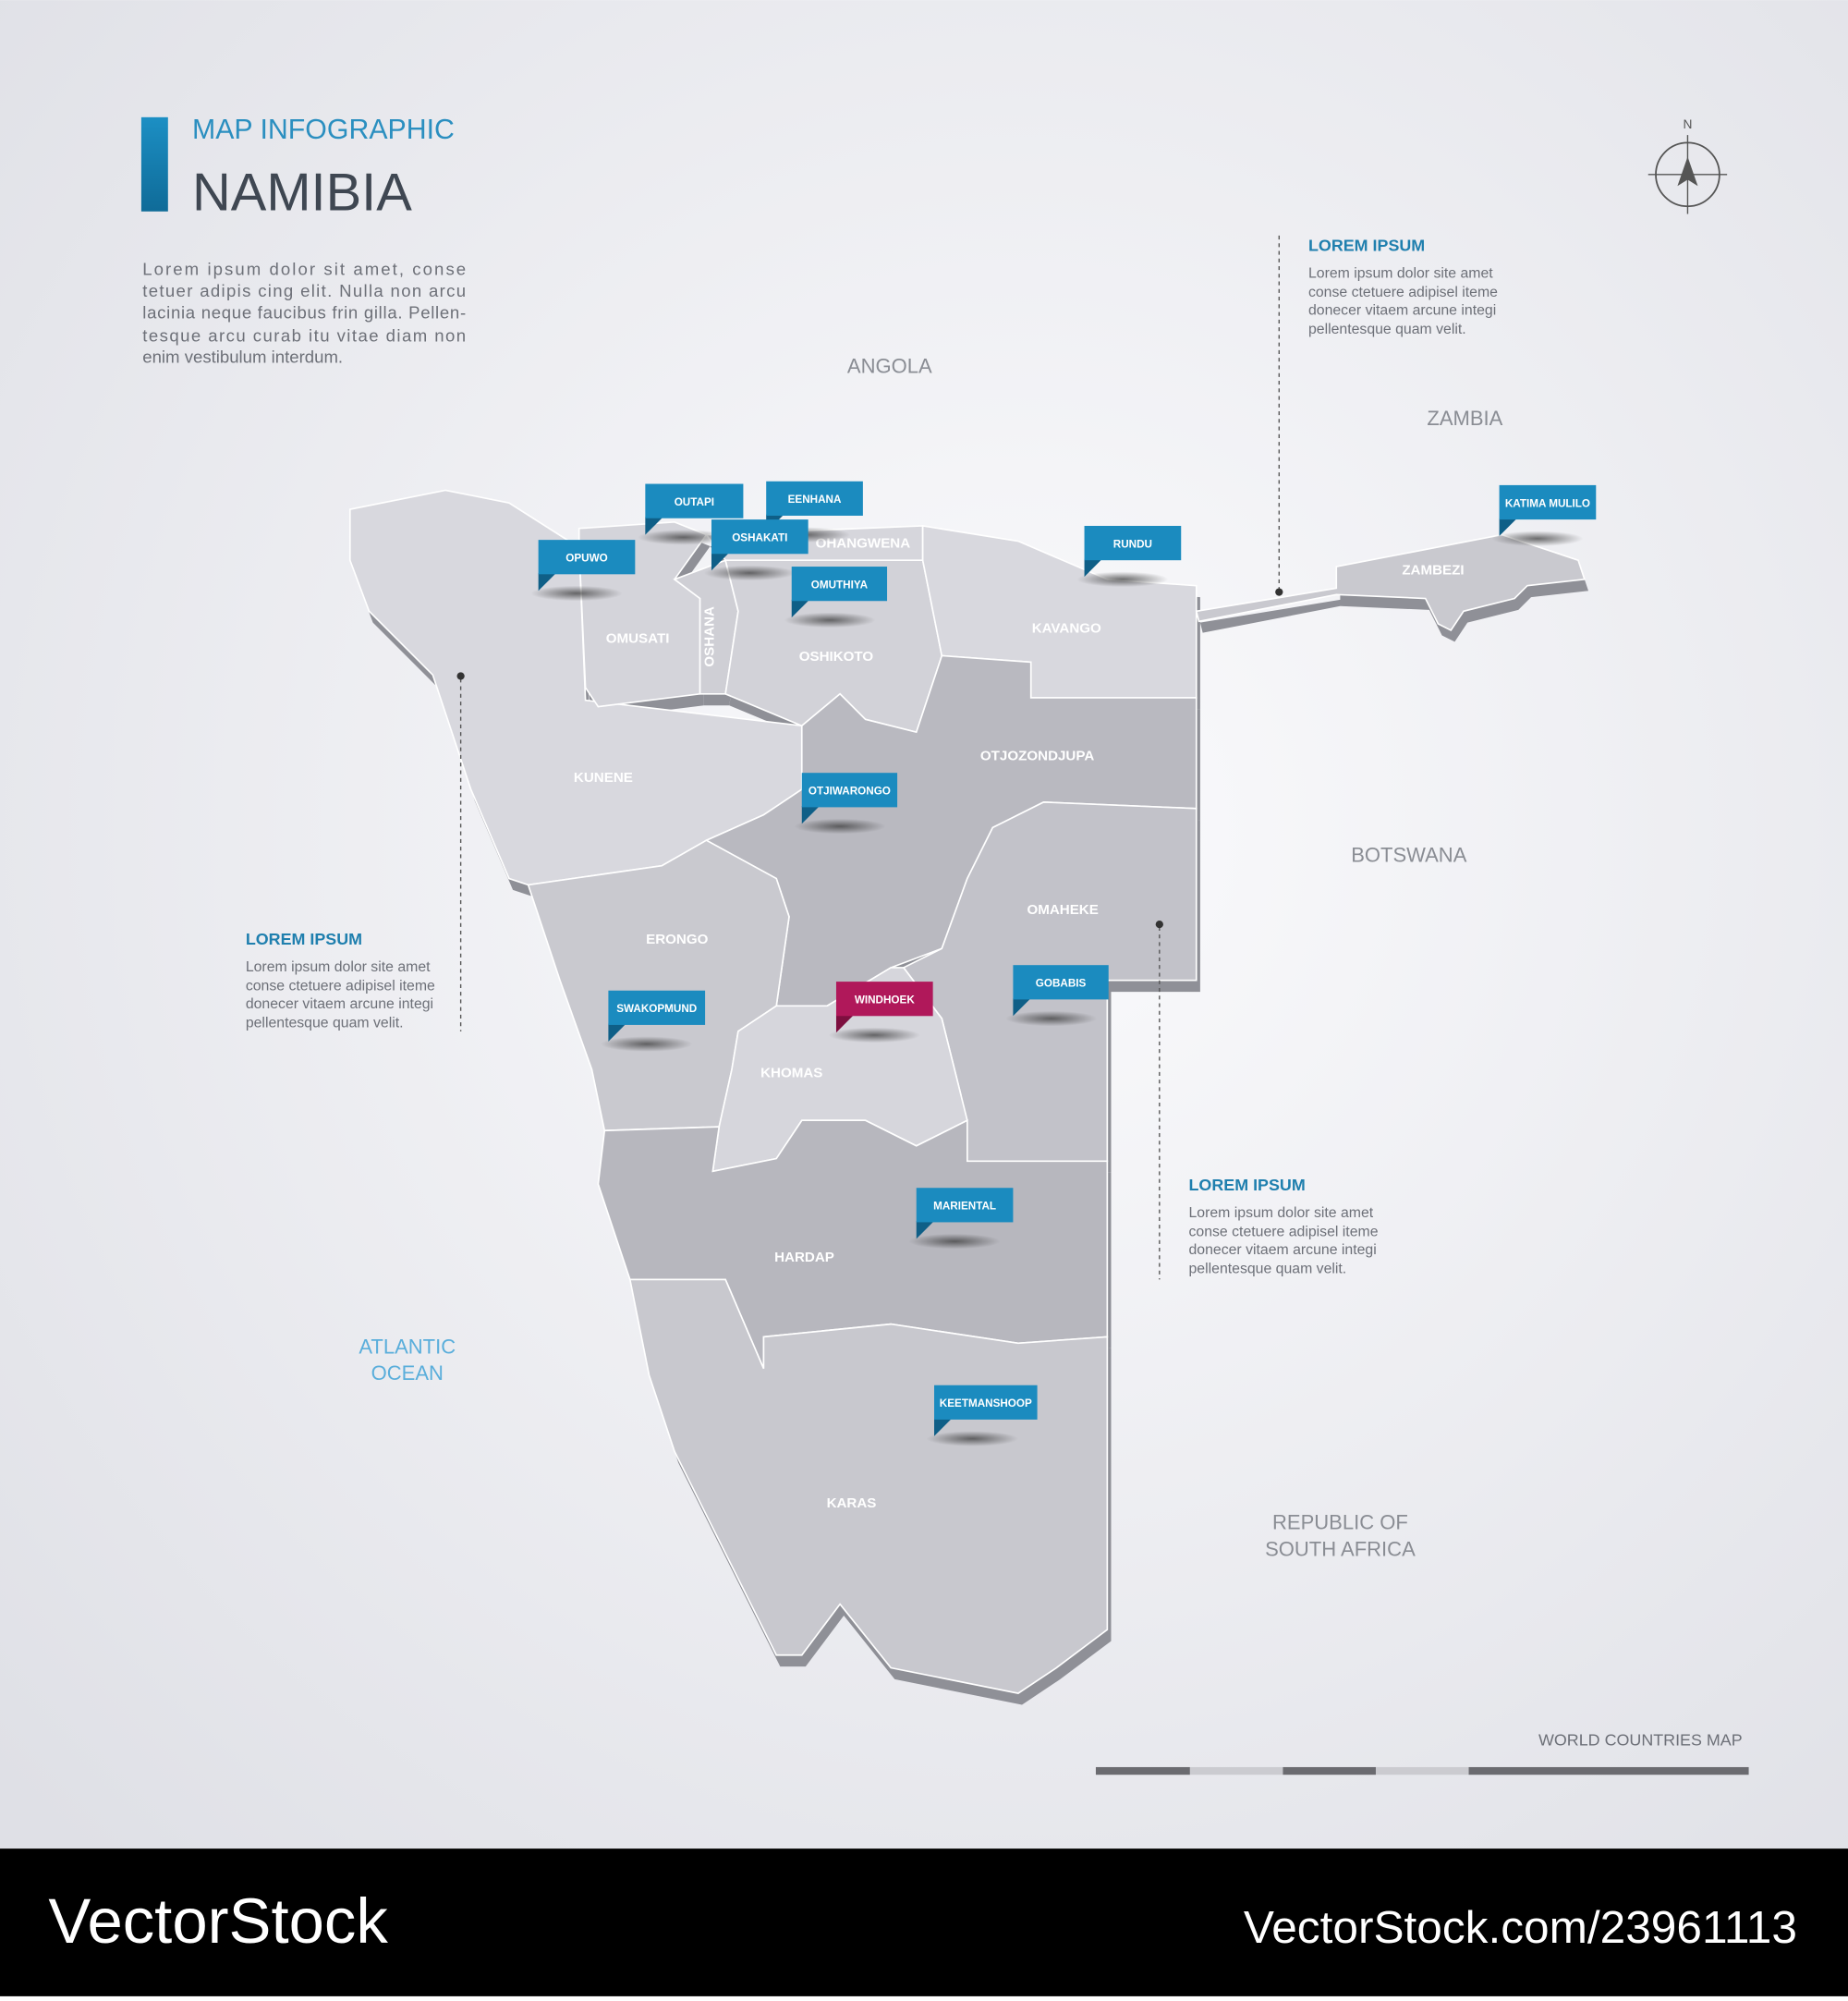 Image resolution: width=1848 pixels, height=2001 pixels. Describe the element at coordinates (1037, 755) in the screenshot. I see `region-label: OTJOZONDJUPA` at that location.